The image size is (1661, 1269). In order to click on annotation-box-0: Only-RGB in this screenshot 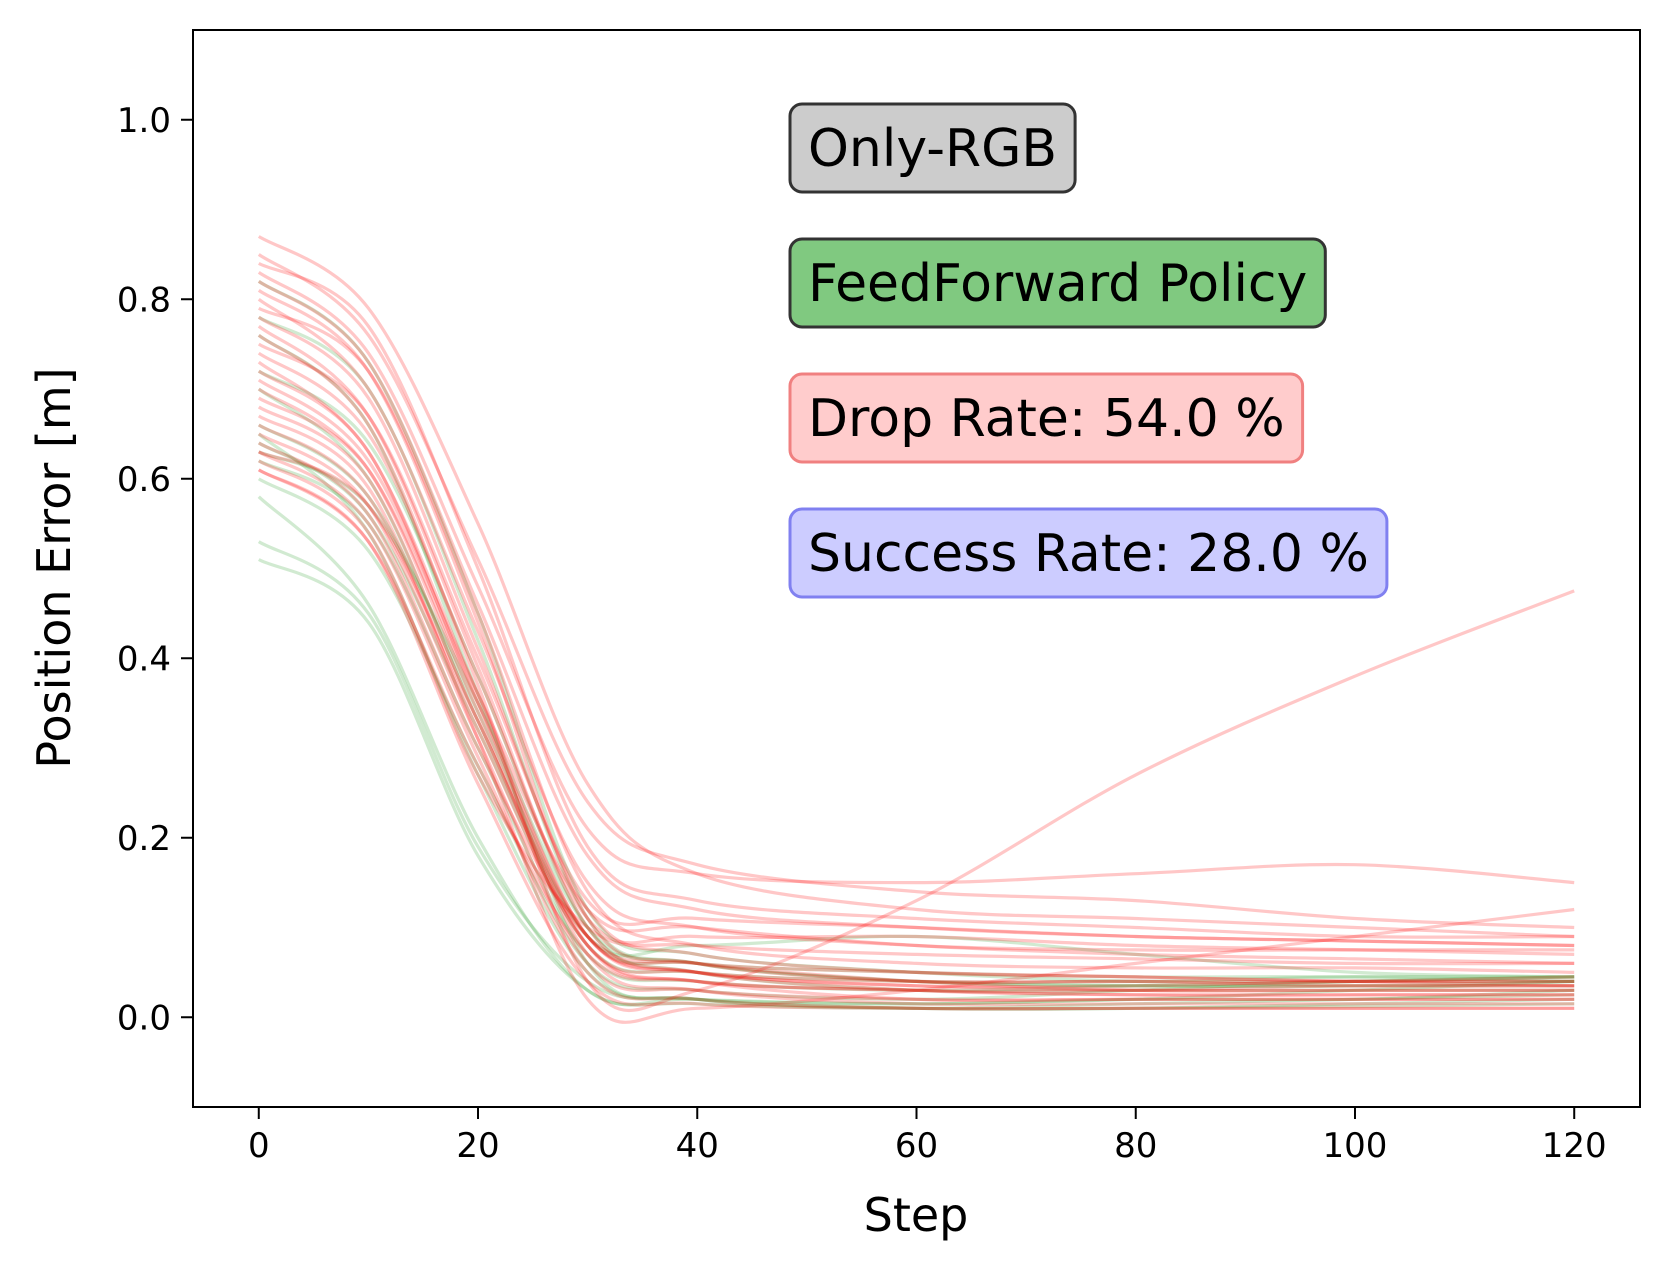, I will do `click(932, 148)`.